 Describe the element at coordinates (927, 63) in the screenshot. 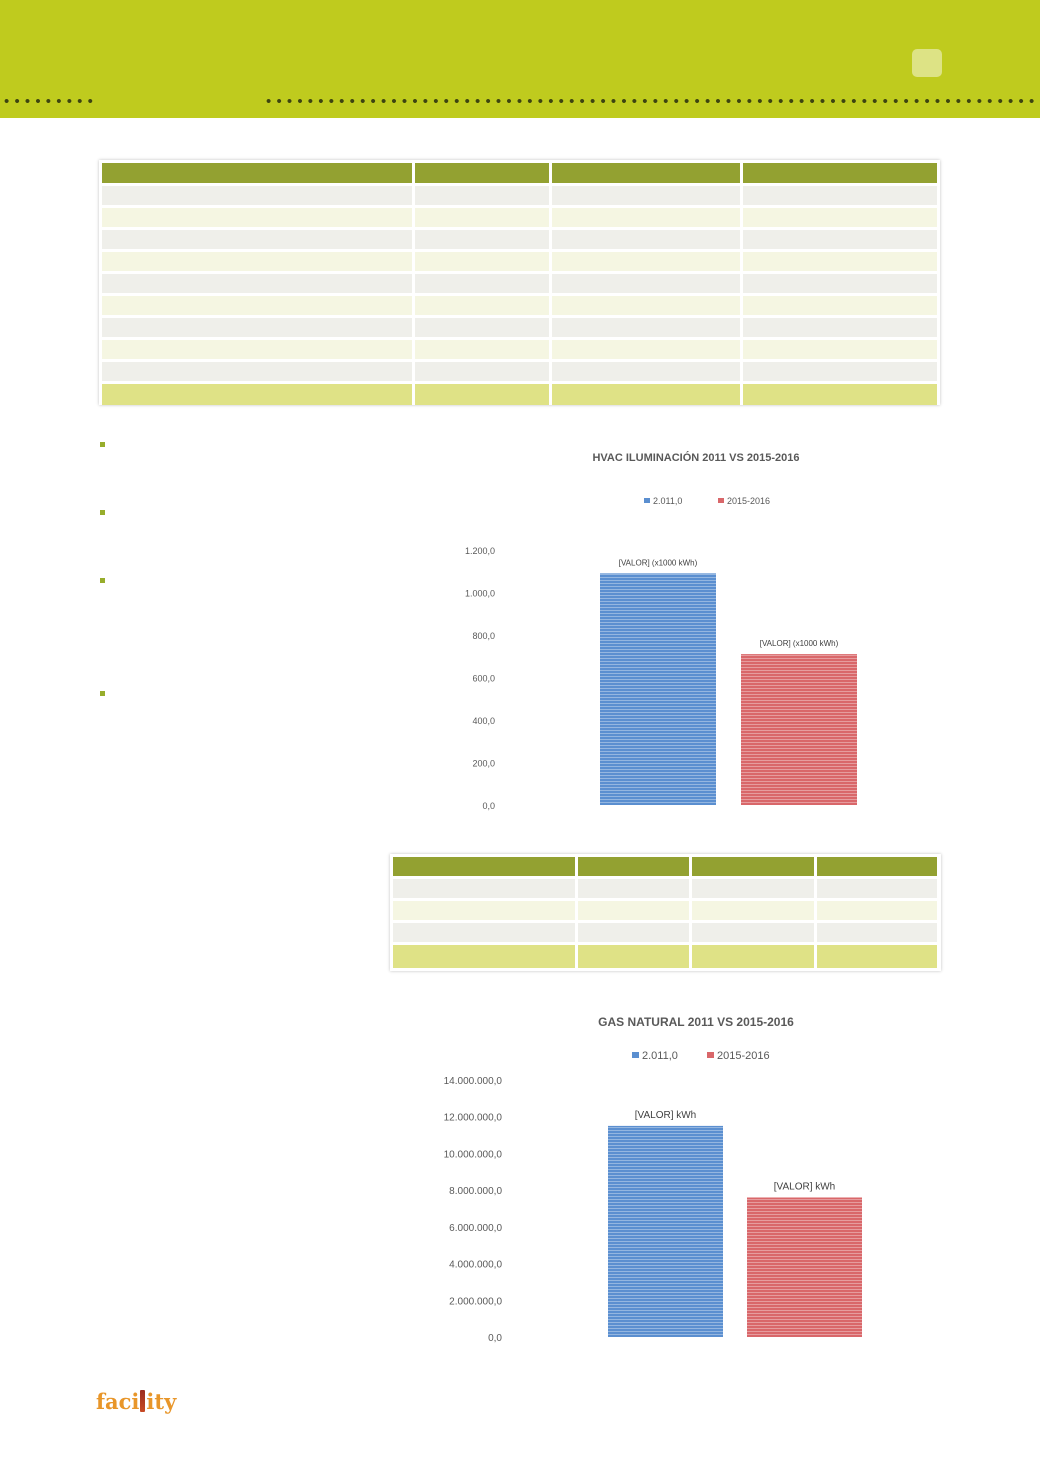

I see `page-number-tab` at that location.